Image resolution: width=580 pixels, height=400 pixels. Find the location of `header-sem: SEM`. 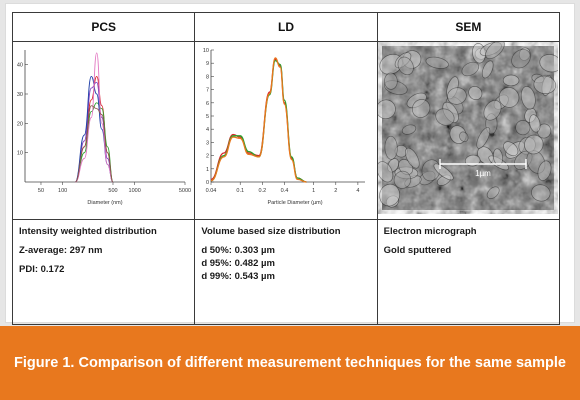

header-sem: SEM is located at coordinates (468, 27).